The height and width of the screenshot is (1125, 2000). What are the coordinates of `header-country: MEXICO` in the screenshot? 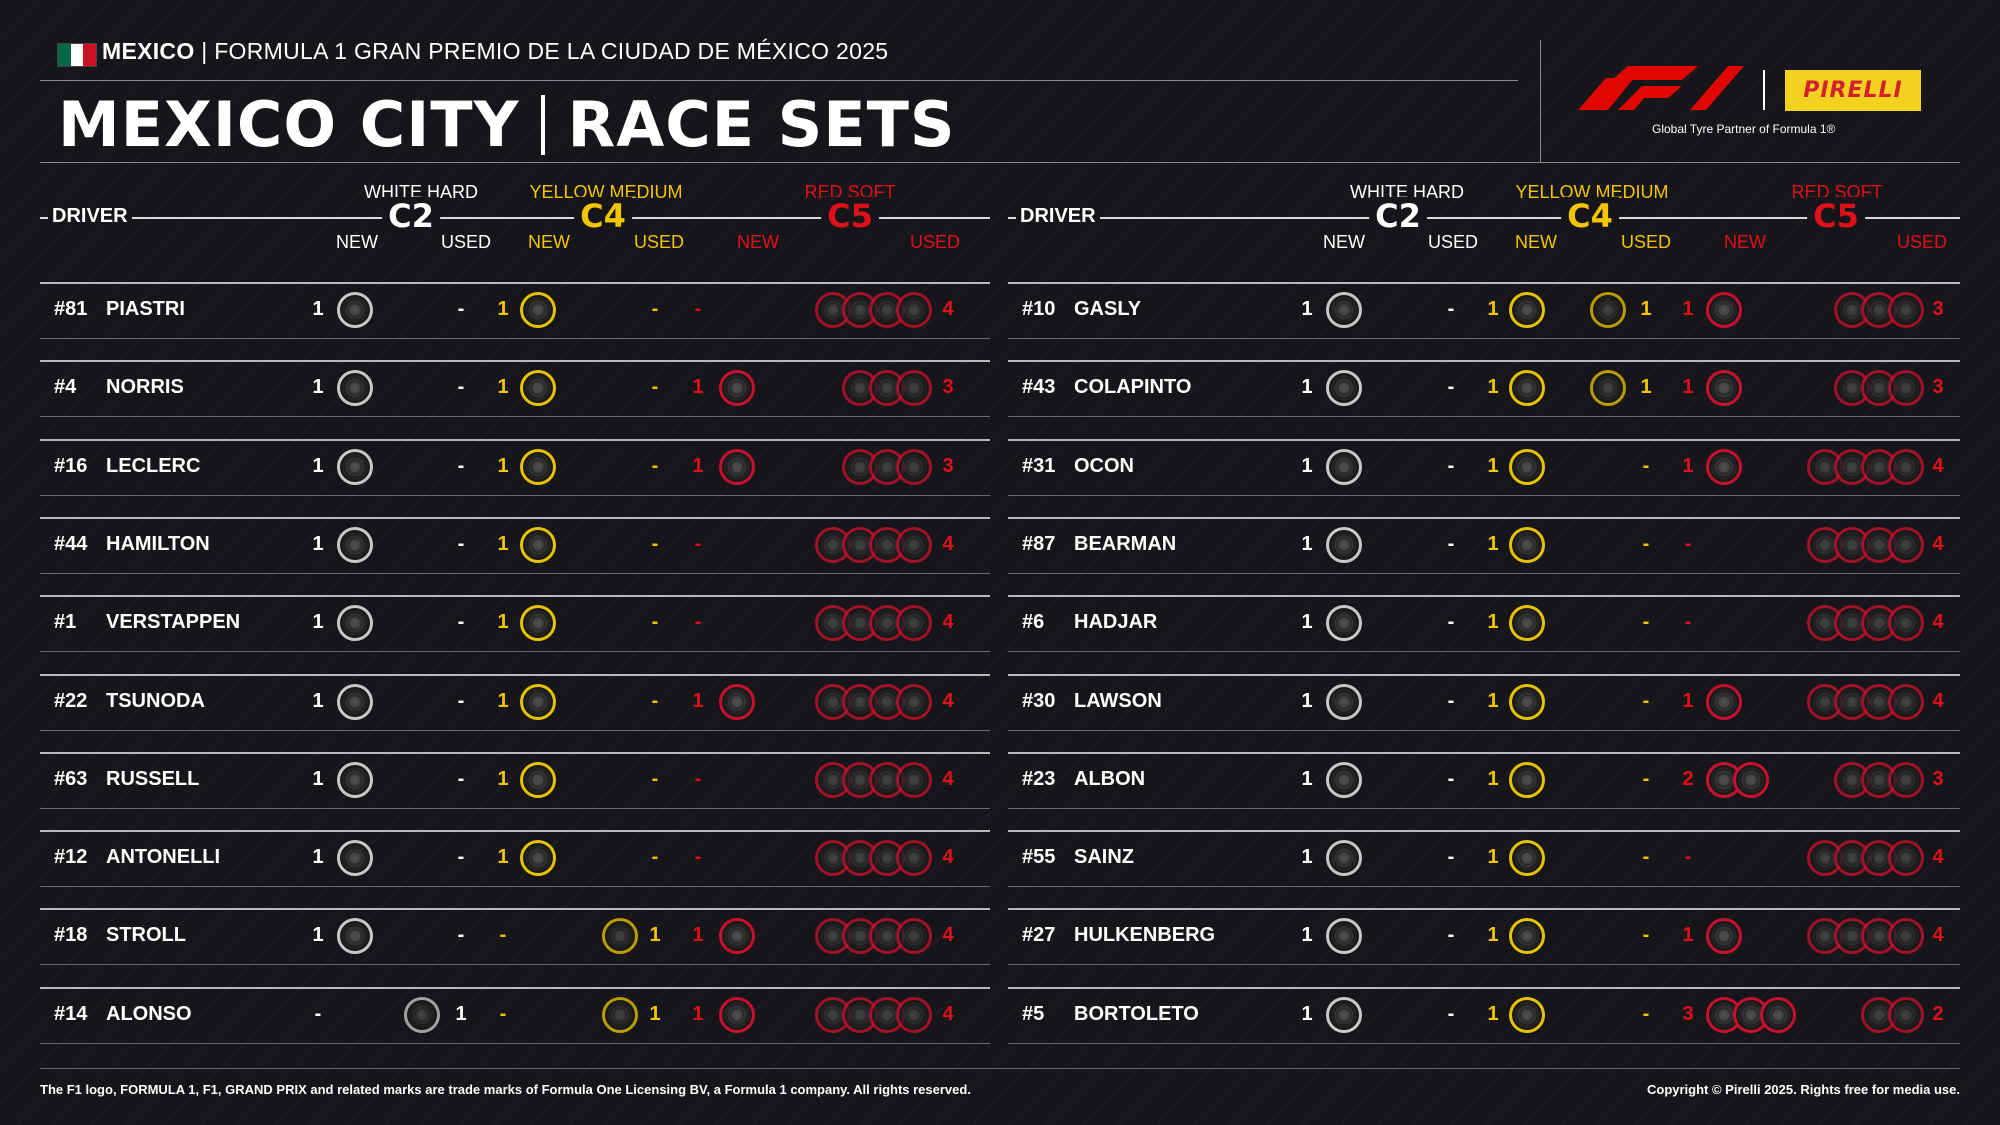 It's located at (148, 51).